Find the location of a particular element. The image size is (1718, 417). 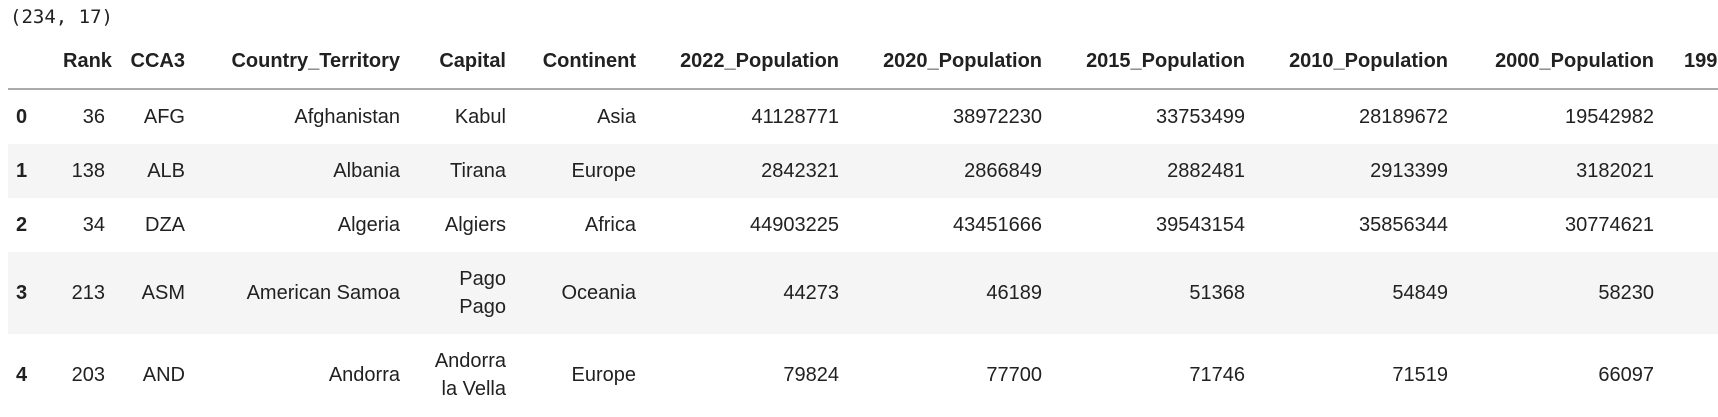

cell-rank: 36 is located at coordinates (93, 117).